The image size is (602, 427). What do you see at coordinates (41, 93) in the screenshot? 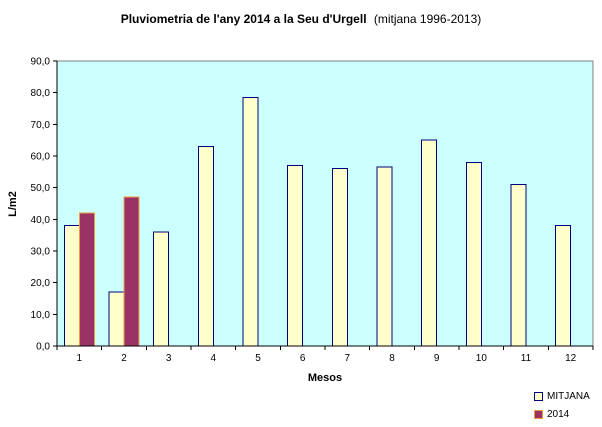
I see `y-tick-label: 80,0` at bounding box center [41, 93].